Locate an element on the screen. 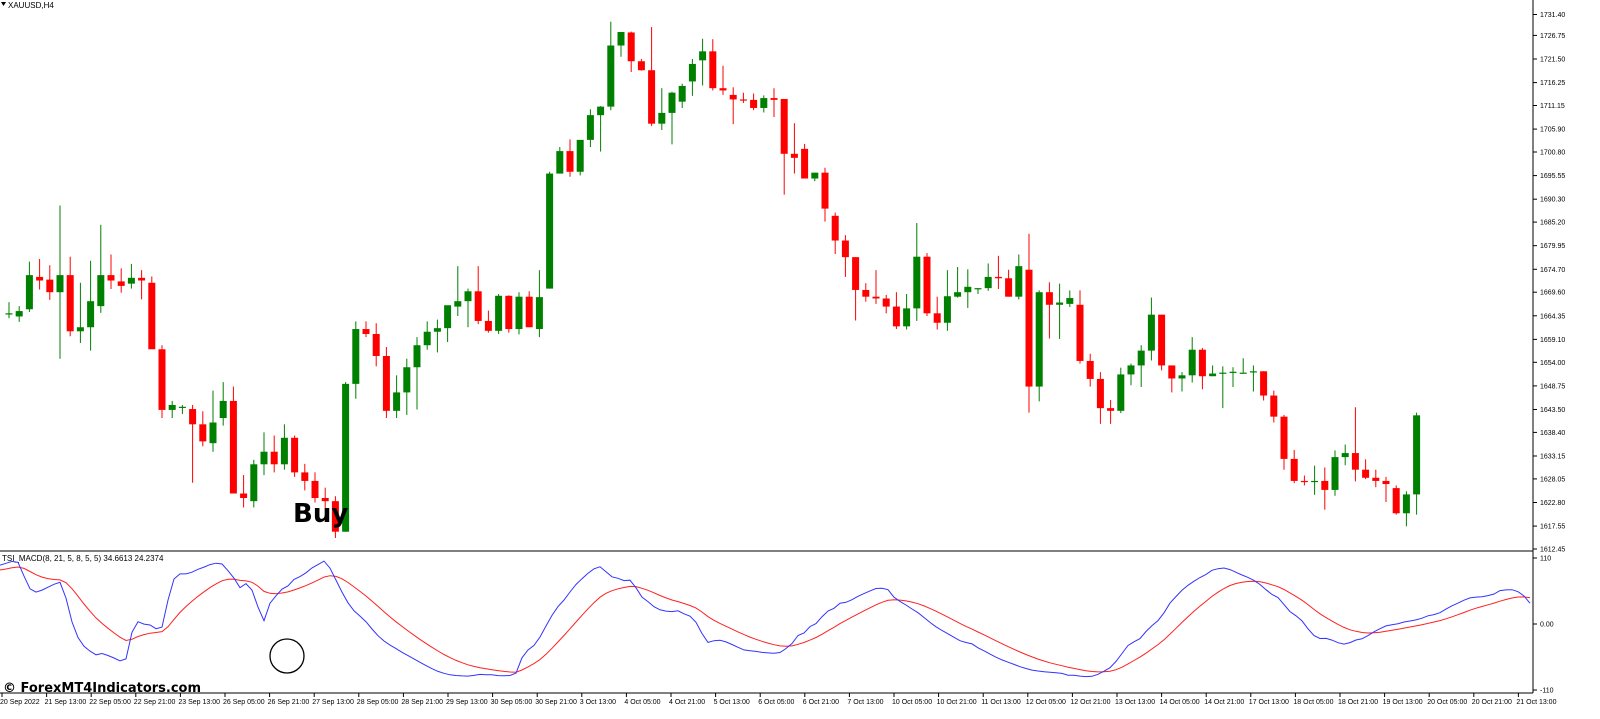 Image resolution: width=1600 pixels, height=719 pixels. price-tick-label: 1679.95 is located at coordinates (1552, 246).